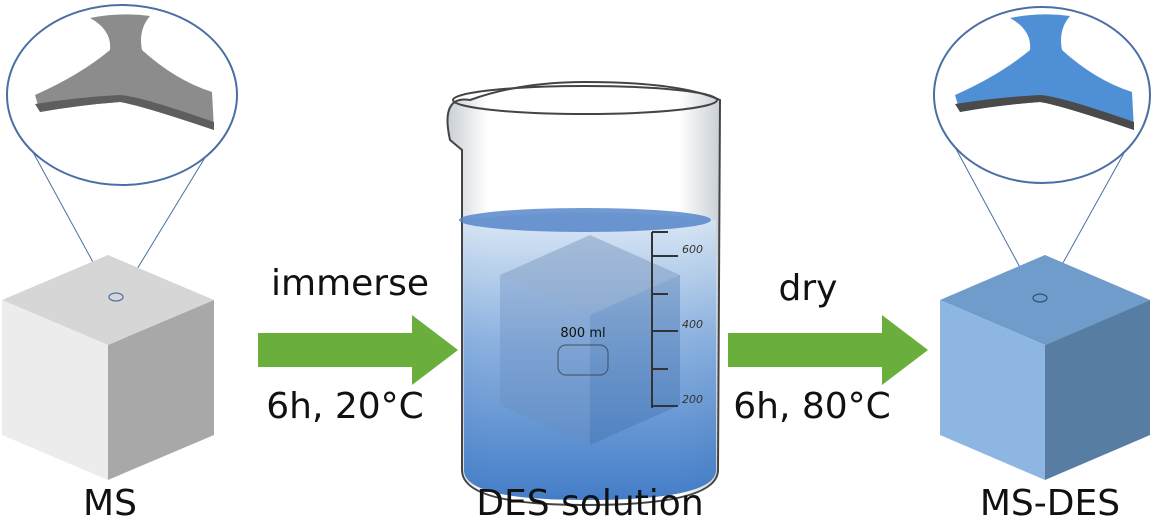 The image size is (1156, 527). Describe the element at coordinates (350, 283) in the screenshot. I see `step-action: immerse` at that location.